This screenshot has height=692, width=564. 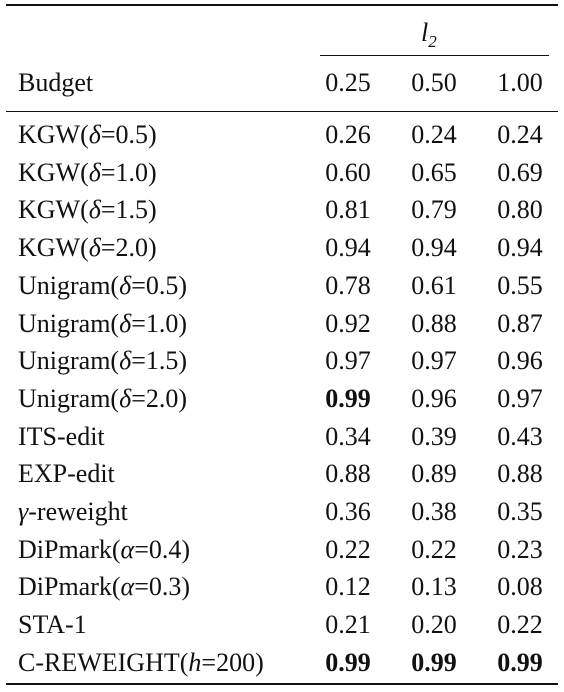 I want to click on table-cell: 0.80, so click(x=520, y=209).